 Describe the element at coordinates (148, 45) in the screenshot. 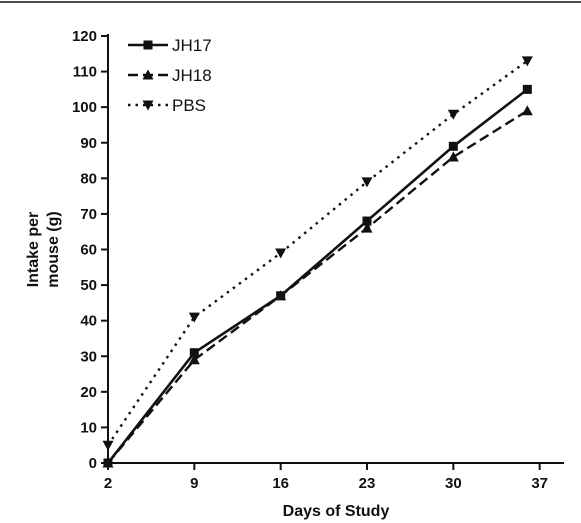

I see `legend-marker-jh17` at that location.